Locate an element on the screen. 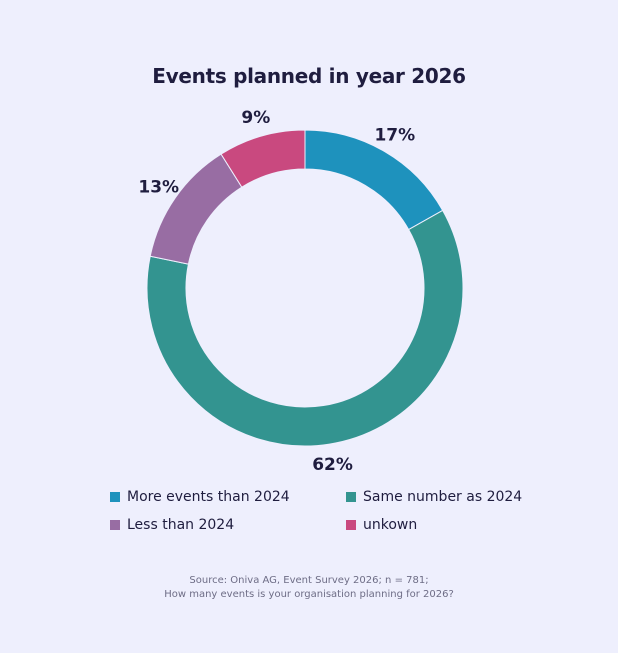 The width and height of the screenshot is (618, 653). legend-label-unknown: unkown is located at coordinates (390, 525).